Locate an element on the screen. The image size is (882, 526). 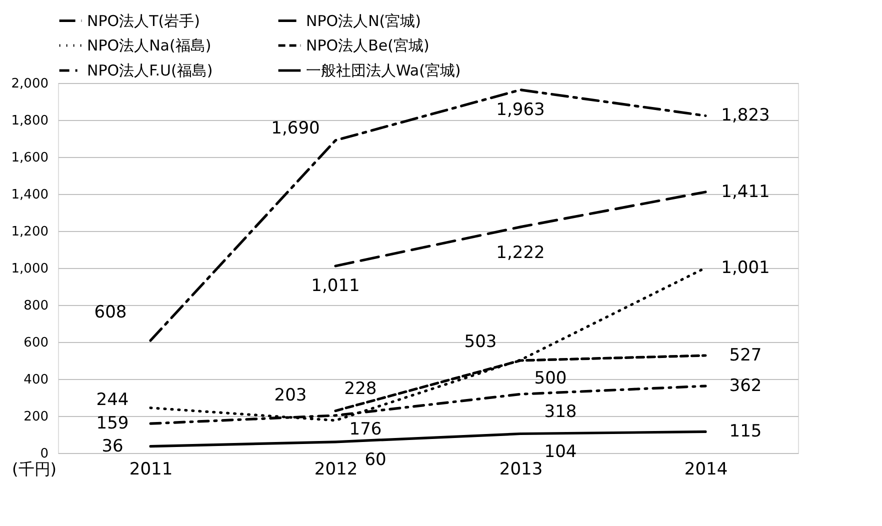
data-label: 203 is located at coordinates (290, 395).